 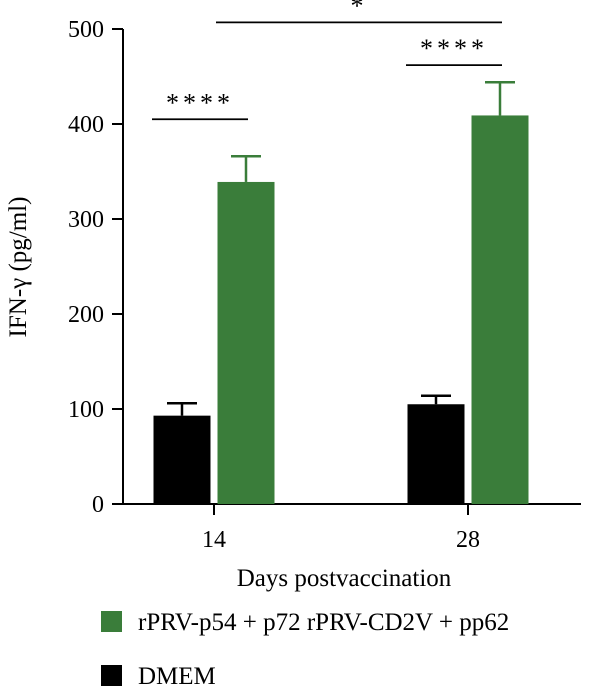 I want to click on significance-label: *, so click(x=359, y=10).